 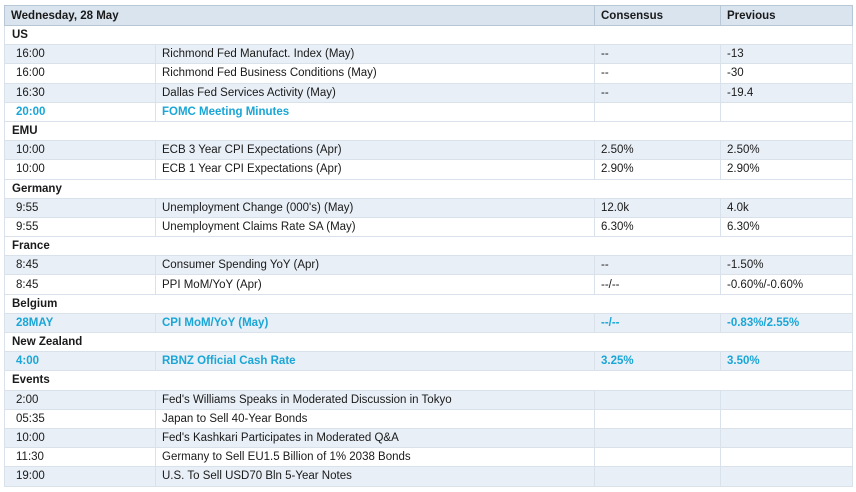 I want to click on cell-time: 2:00, so click(x=80, y=399).